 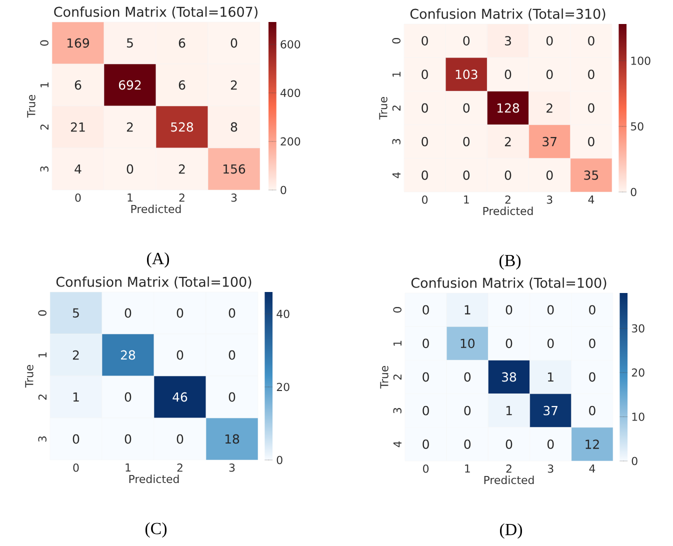 I want to click on chart-title: Confusion Matrix (Total=100), so click(x=508, y=284).